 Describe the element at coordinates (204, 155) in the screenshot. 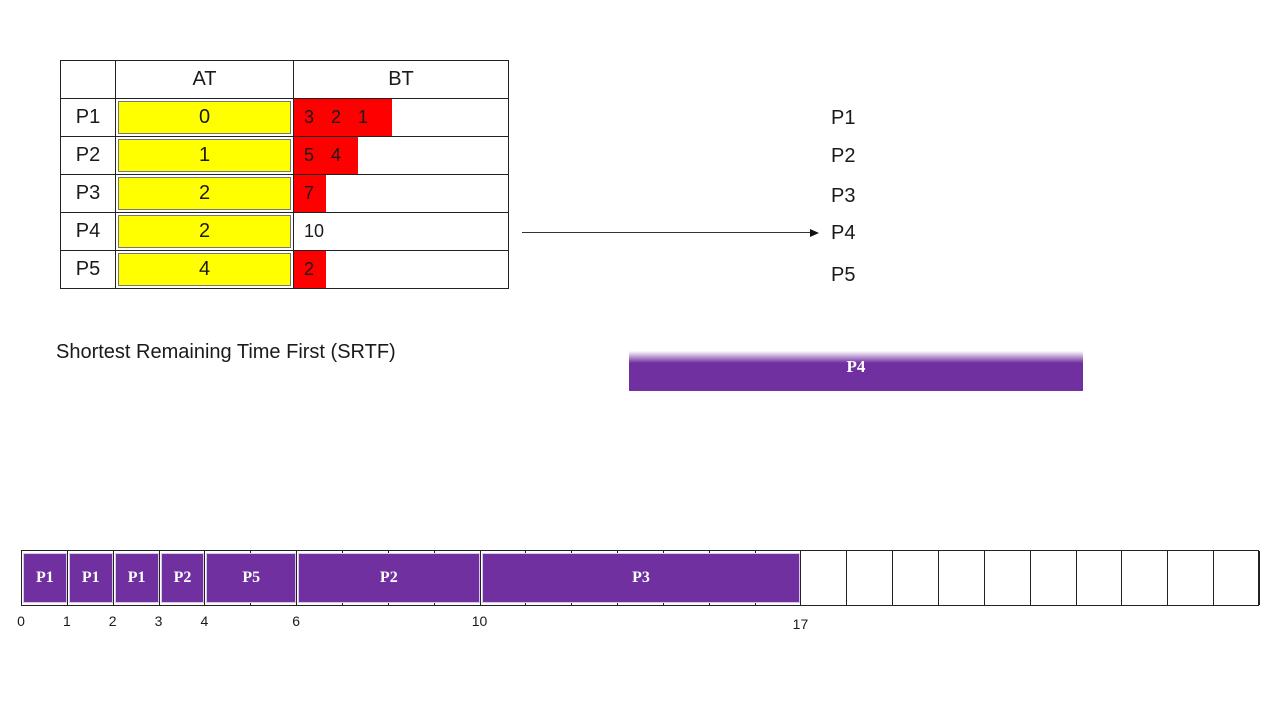

I see `arrival-time: 1` at that location.